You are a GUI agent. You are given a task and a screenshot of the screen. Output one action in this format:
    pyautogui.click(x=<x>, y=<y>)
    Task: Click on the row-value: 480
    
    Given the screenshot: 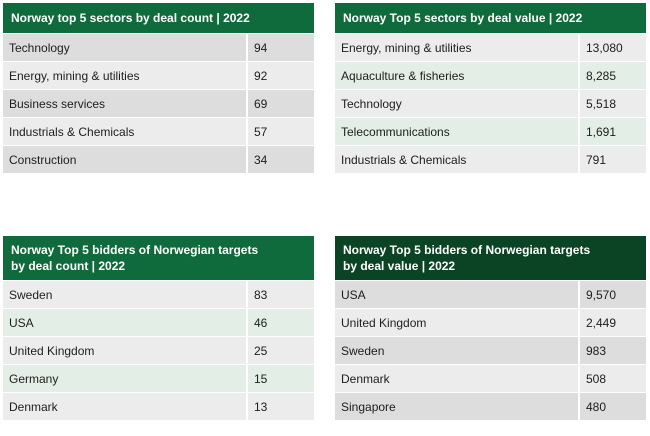 What is the action you would take?
    pyautogui.click(x=612, y=406)
    